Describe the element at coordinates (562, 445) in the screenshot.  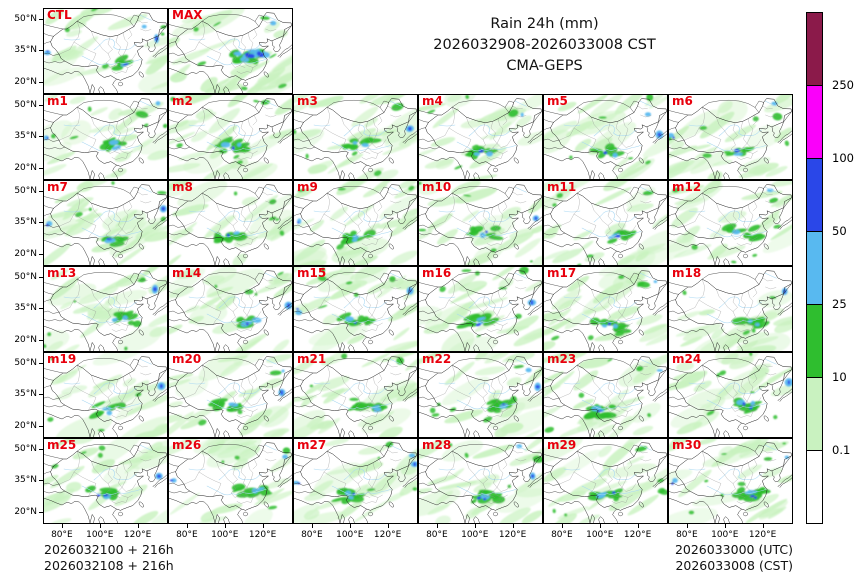
I see `panel-label-m29: m29` at that location.